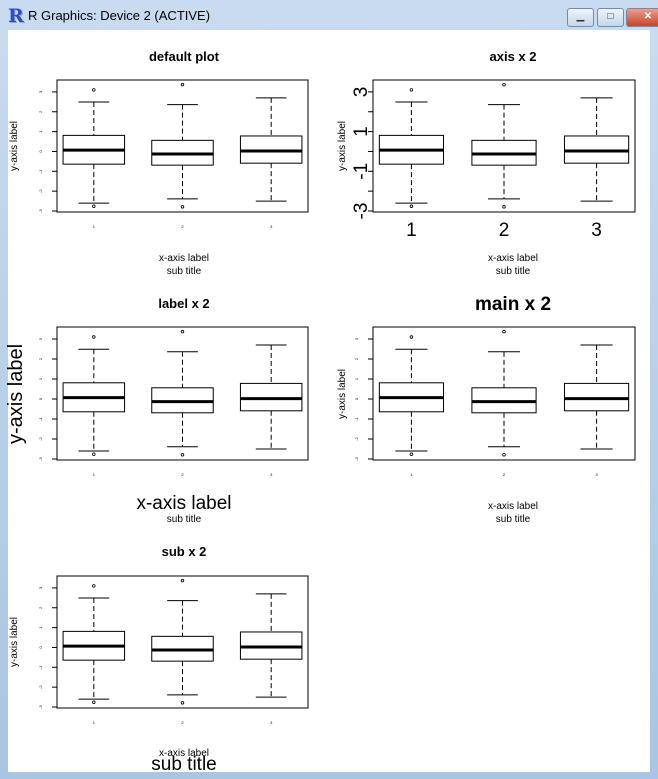  Describe the element at coordinates (184, 56) in the screenshot. I see `plot-title: default plot` at that location.